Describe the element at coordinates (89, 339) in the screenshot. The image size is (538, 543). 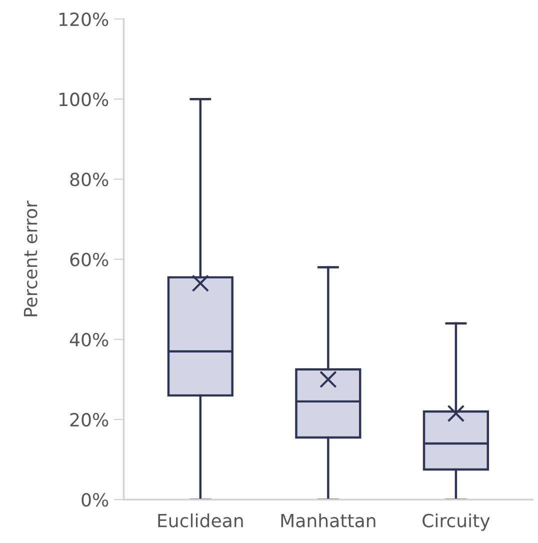
I see `y-tick-label: 40%` at that location.